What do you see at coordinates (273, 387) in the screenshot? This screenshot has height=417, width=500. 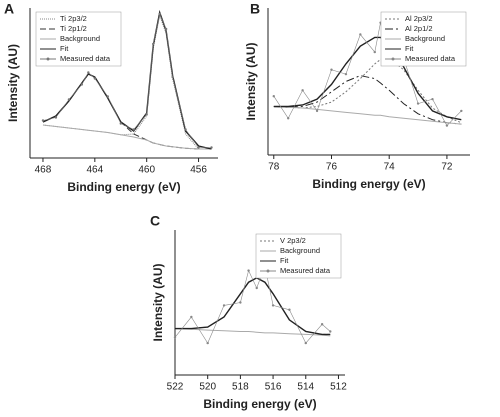 I see `x-tick-label: 516` at bounding box center [273, 387].